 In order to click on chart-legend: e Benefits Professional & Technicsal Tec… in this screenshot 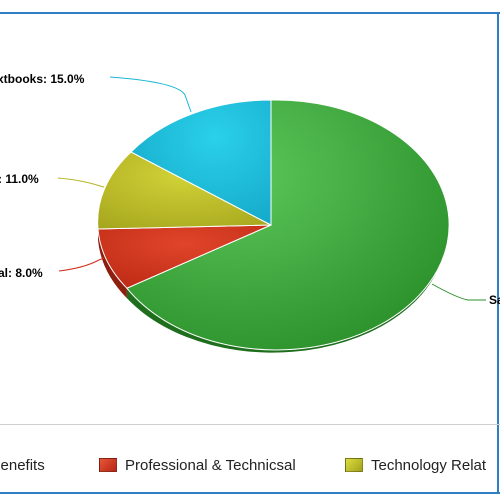, I will do `click(250, 465)`.